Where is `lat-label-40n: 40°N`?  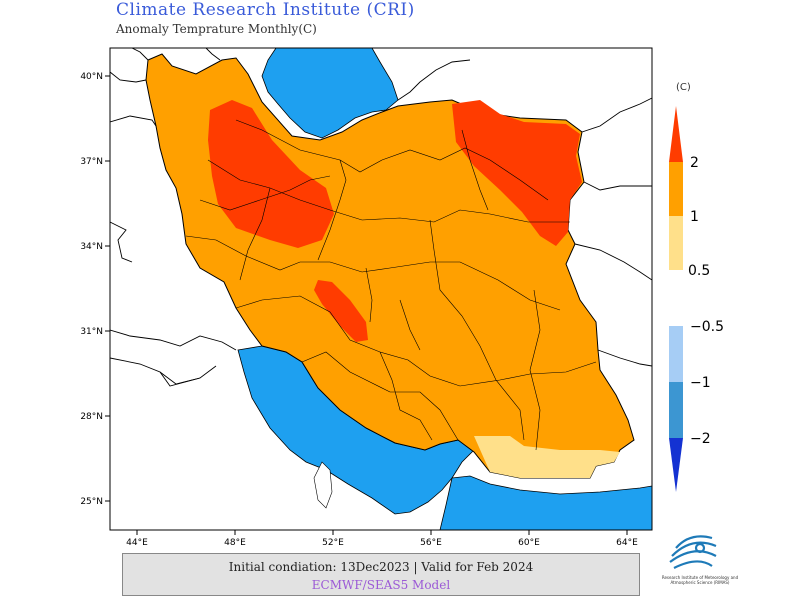
lat-label-40n: 40°N is located at coordinates (91, 77).